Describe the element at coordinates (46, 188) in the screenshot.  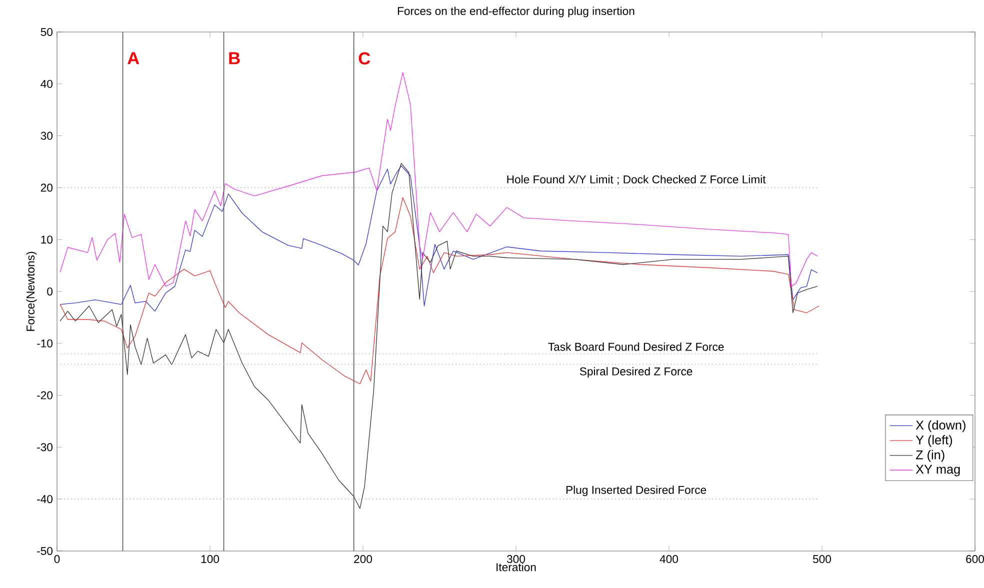
I see `y-tick-label: 20` at that location.